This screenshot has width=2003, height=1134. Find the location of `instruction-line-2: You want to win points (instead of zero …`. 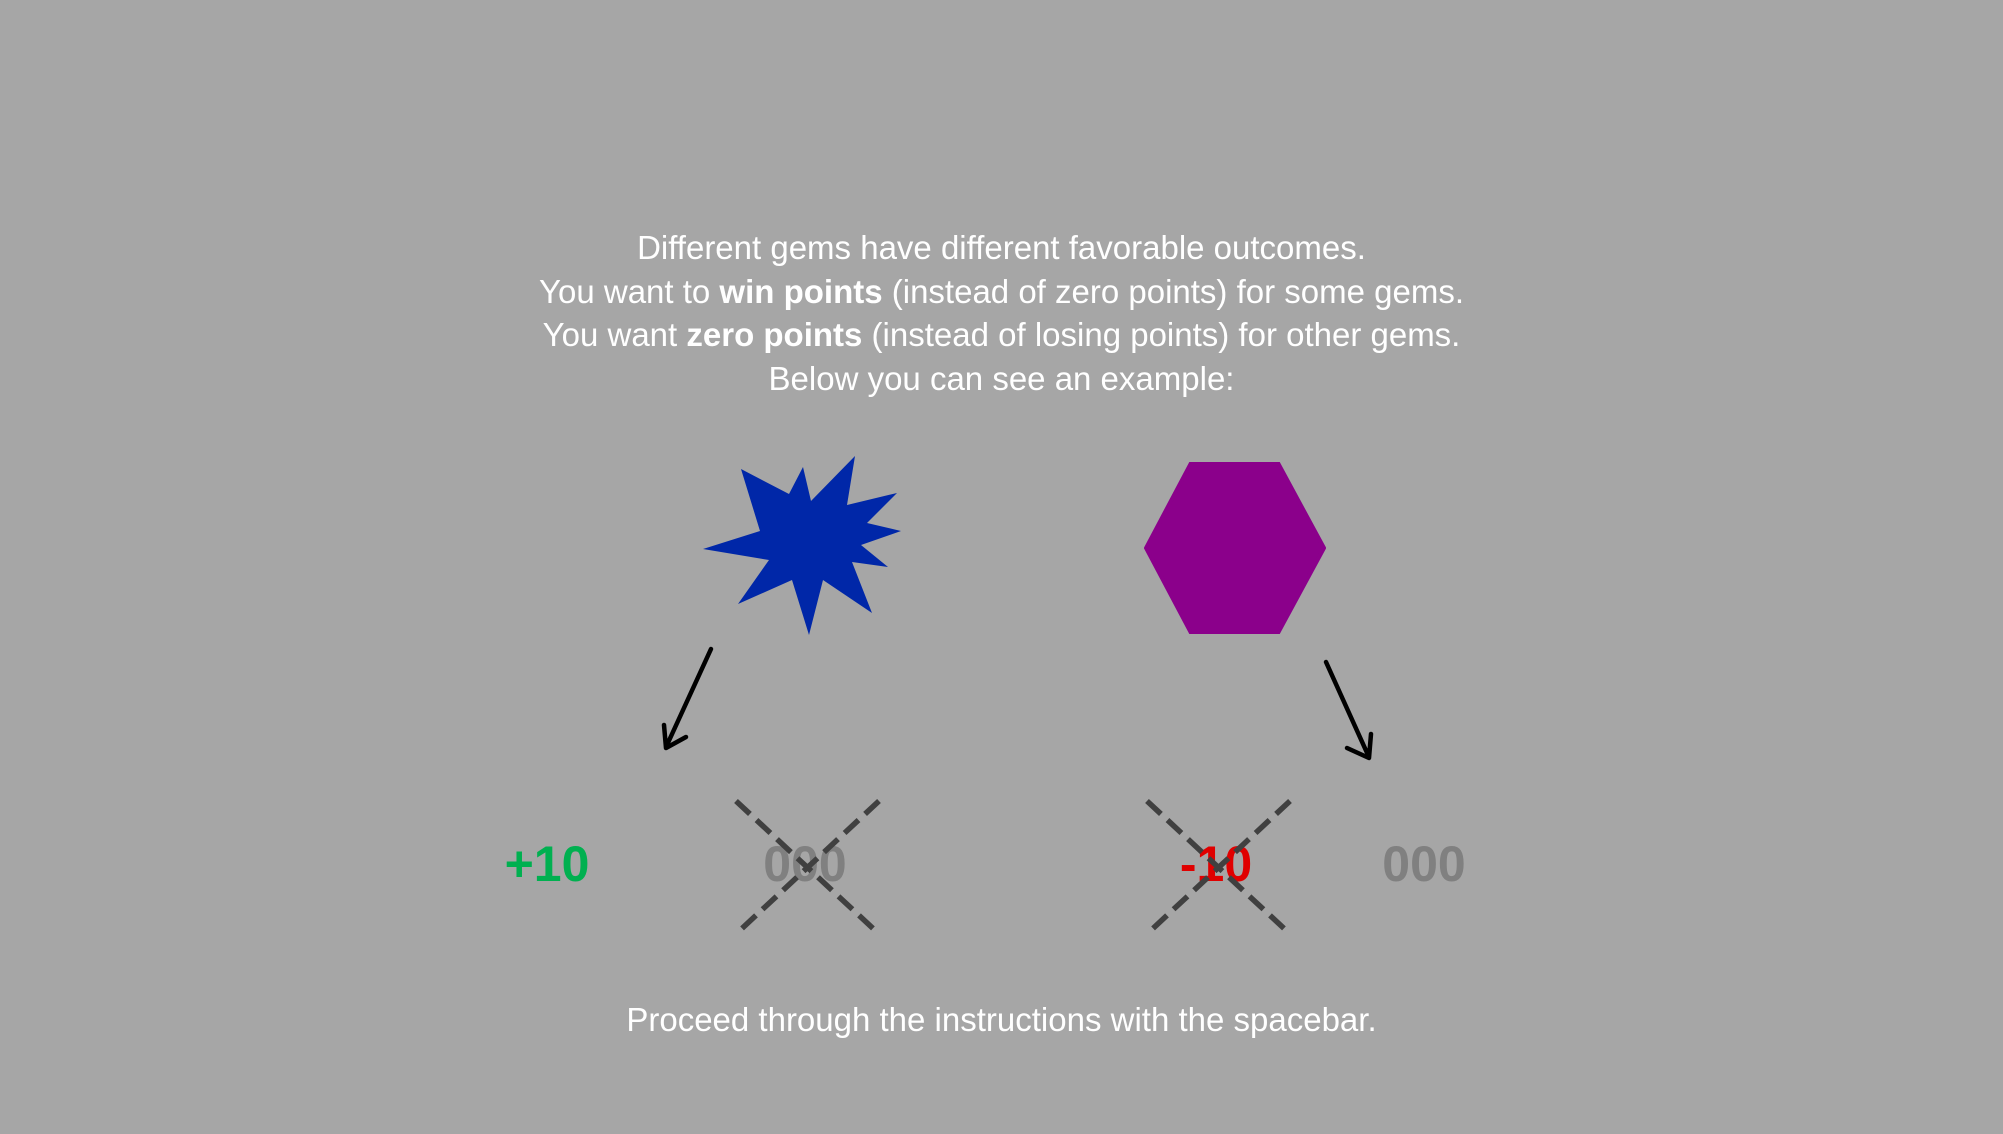

instruction-line-2: You want to win points (instead of zero … is located at coordinates (1001, 292).